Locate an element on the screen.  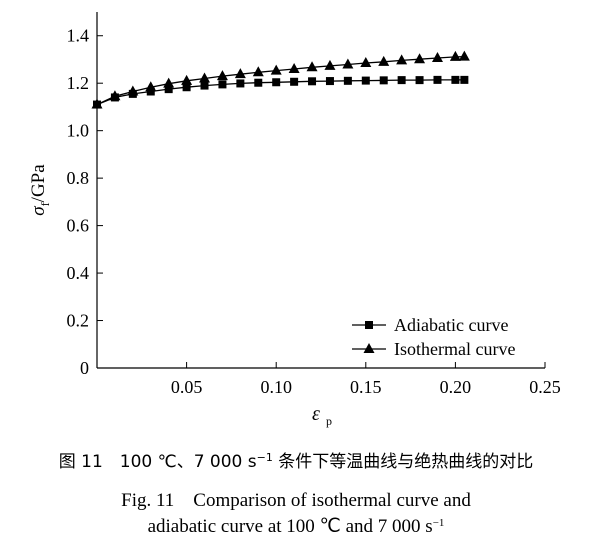
series-layer is located at coordinates (280, 79).